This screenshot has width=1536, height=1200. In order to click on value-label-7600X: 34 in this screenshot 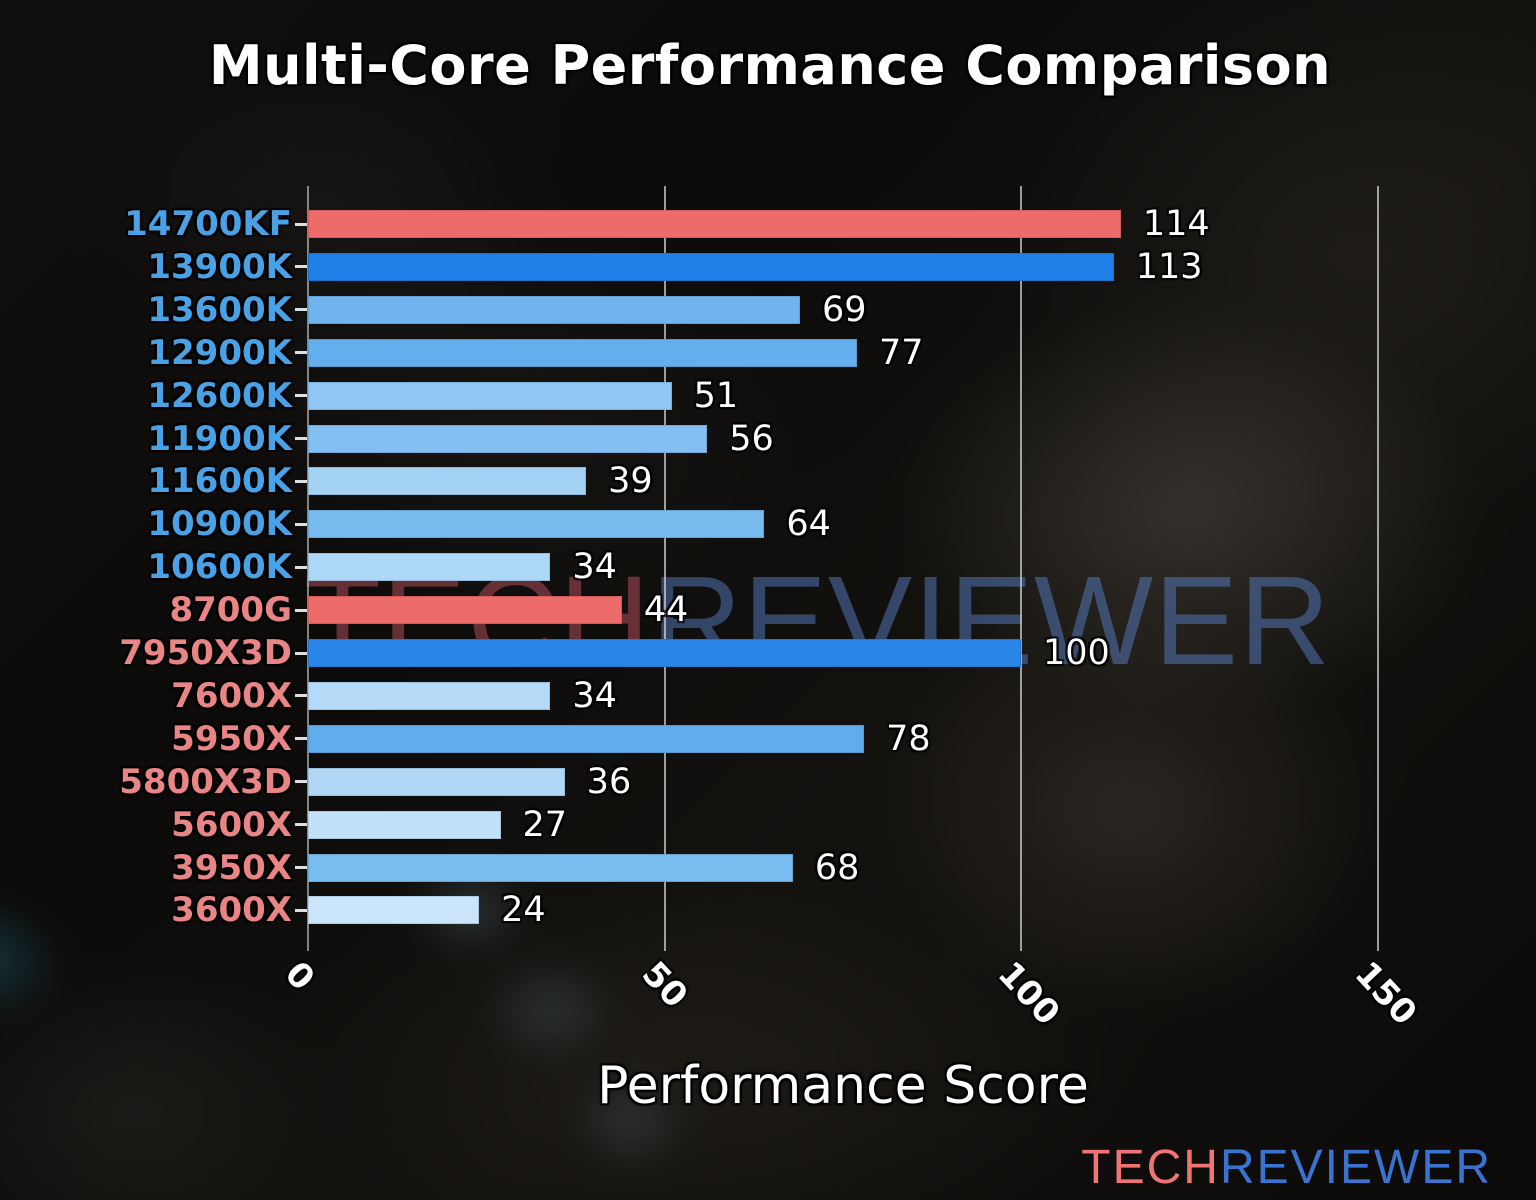, I will do `click(594, 695)`.